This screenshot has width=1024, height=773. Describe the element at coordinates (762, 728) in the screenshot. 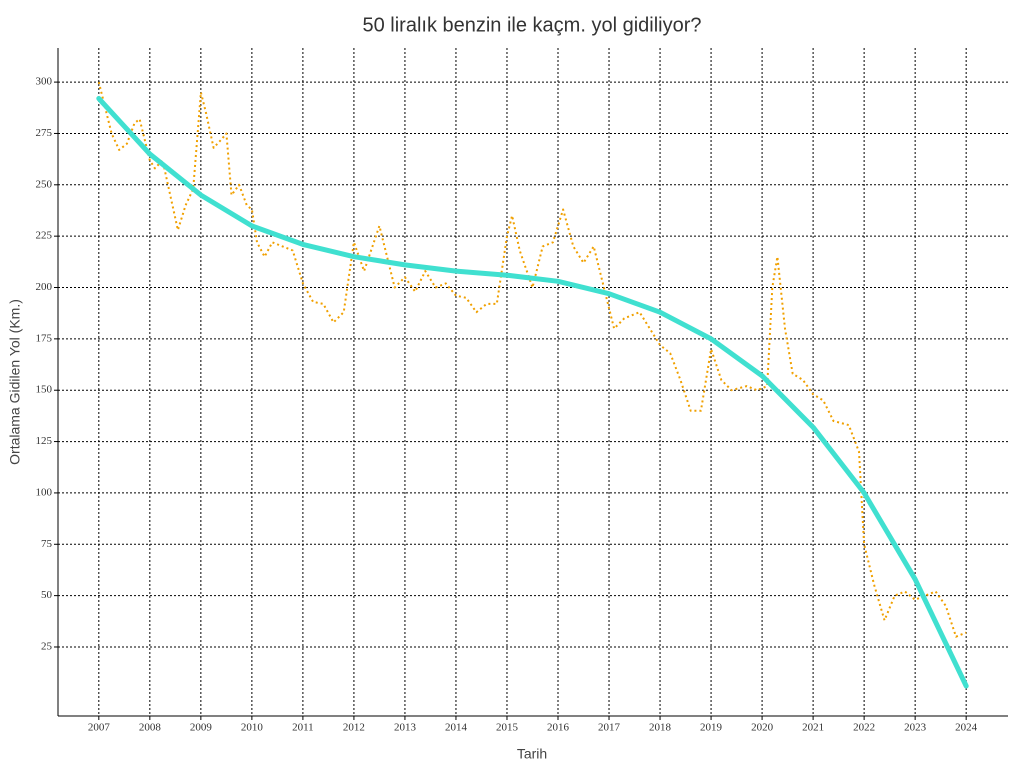

I see `x-tick-label: 2020` at that location.